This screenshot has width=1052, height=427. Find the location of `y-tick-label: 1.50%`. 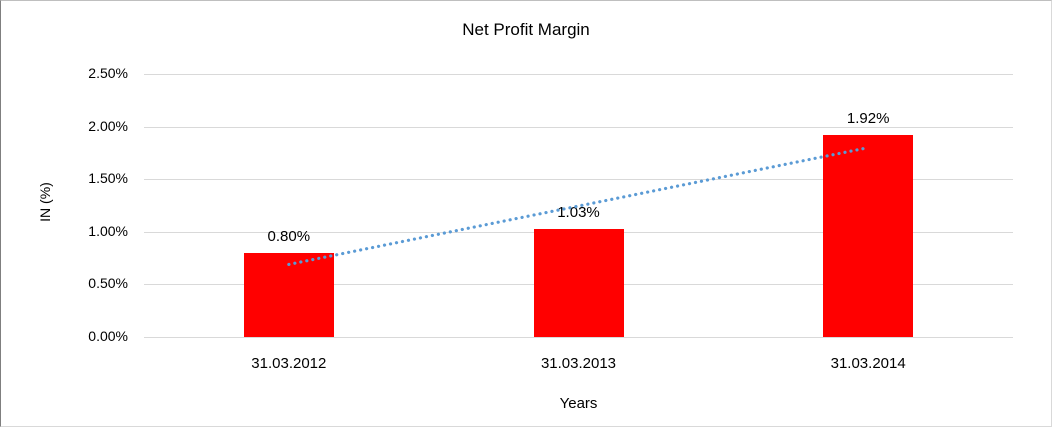

y-tick-label: 1.50% is located at coordinates (108, 178).